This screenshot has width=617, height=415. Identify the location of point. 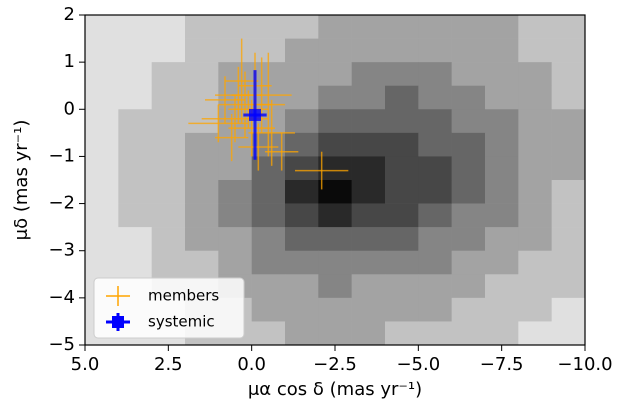
(255, 114).